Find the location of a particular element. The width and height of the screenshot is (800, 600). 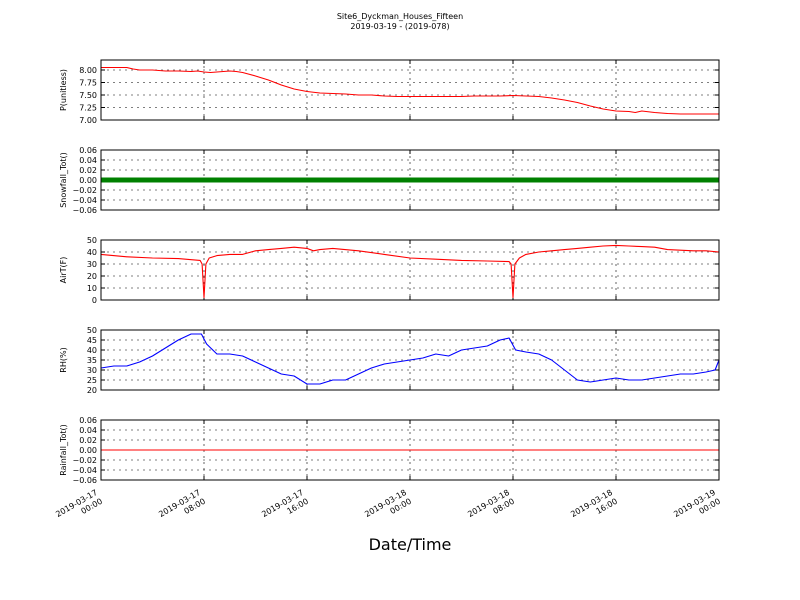

y-tick-label: 25 is located at coordinates (92, 380).